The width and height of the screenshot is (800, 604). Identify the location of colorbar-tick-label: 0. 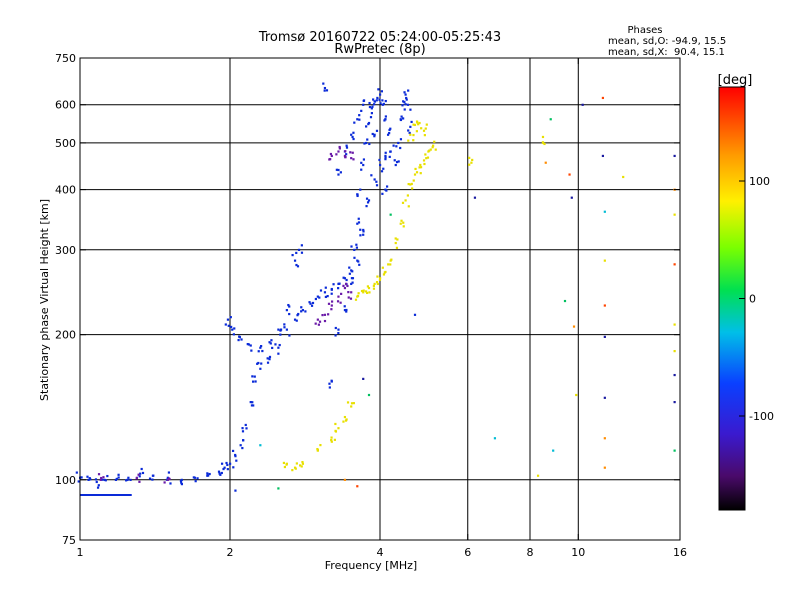
(752, 299).